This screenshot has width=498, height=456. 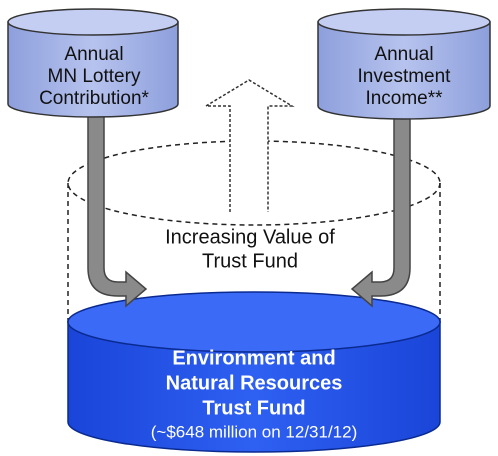 What do you see at coordinates (254, 431) in the screenshot?
I see `fund-note: (~$648 million on 12/31/12)` at bounding box center [254, 431].